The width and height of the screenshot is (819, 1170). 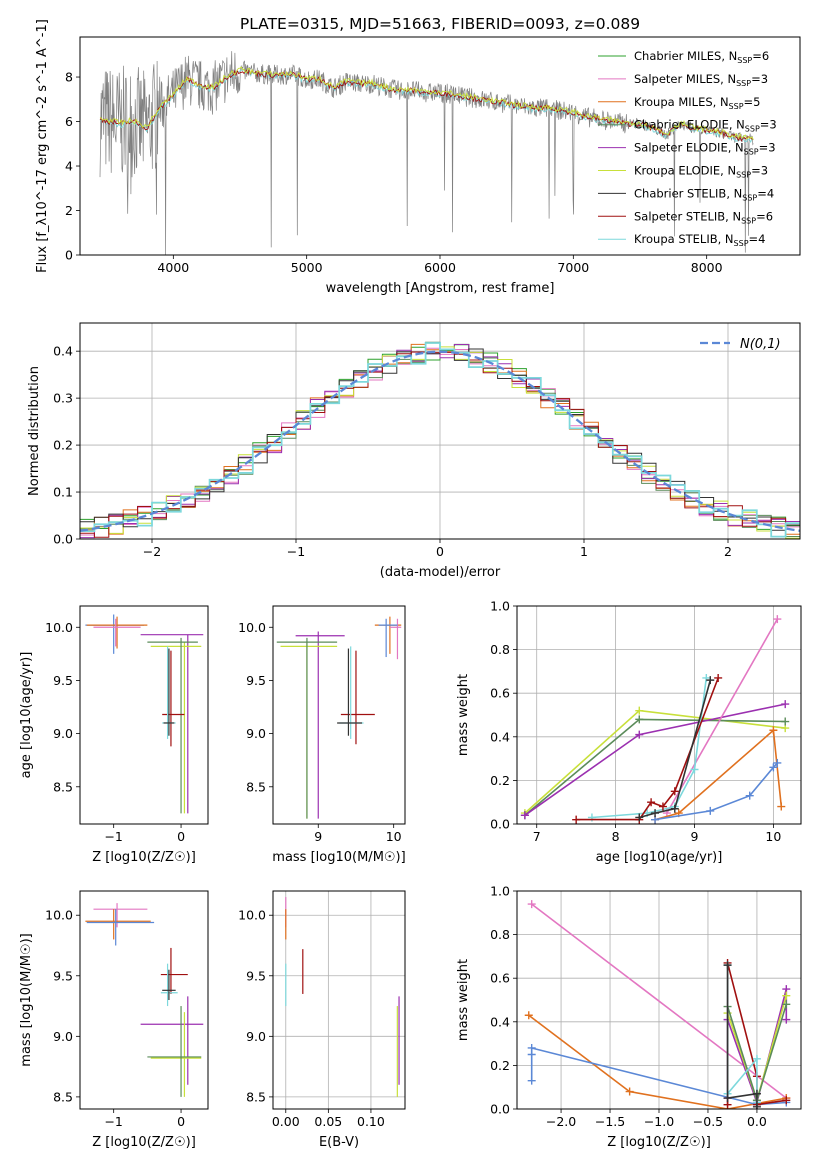 I want to click on y-tick-label: 6, so click(x=69, y=121).